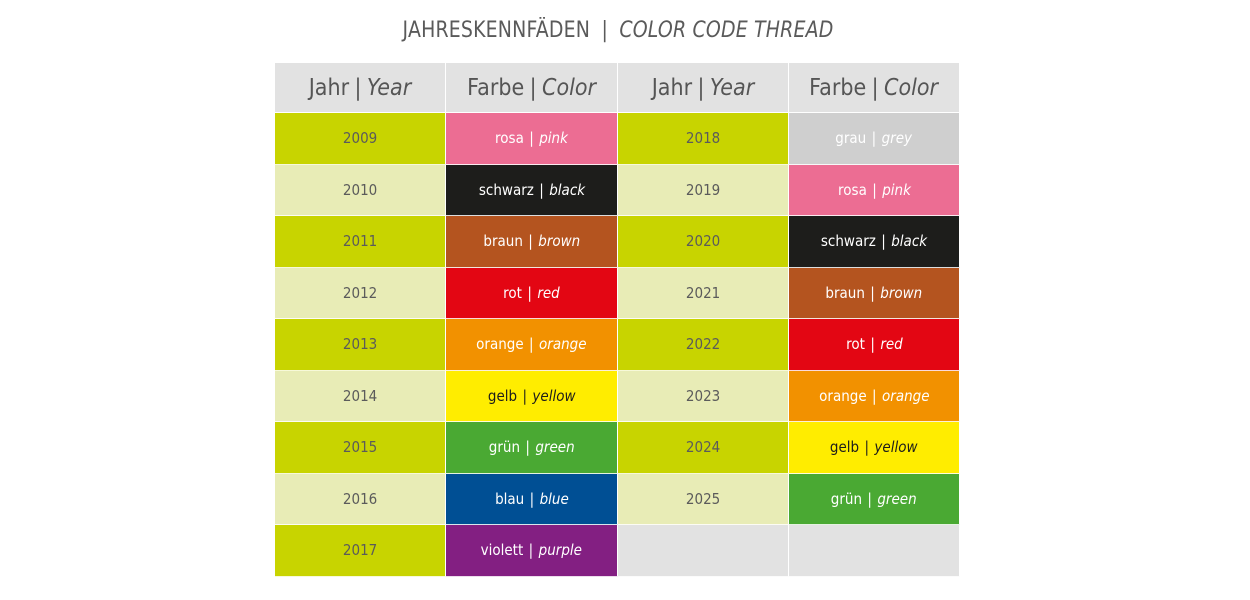 The width and height of the screenshot is (1250, 600). What do you see at coordinates (897, 138) in the screenshot?
I see `color-name-en: grey` at bounding box center [897, 138].